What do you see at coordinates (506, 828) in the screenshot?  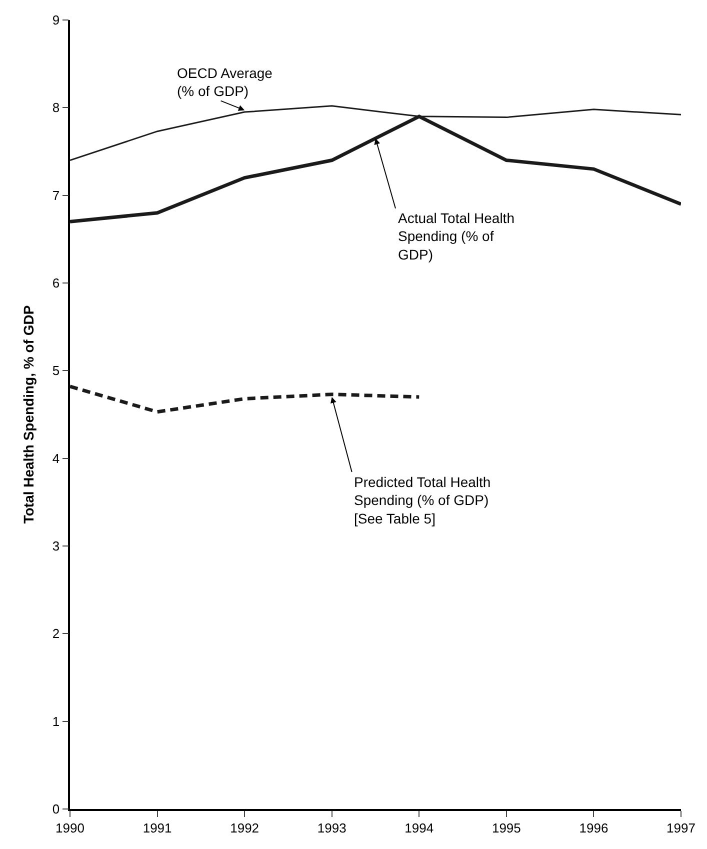 I see `x-tick-label: 1995` at bounding box center [506, 828].